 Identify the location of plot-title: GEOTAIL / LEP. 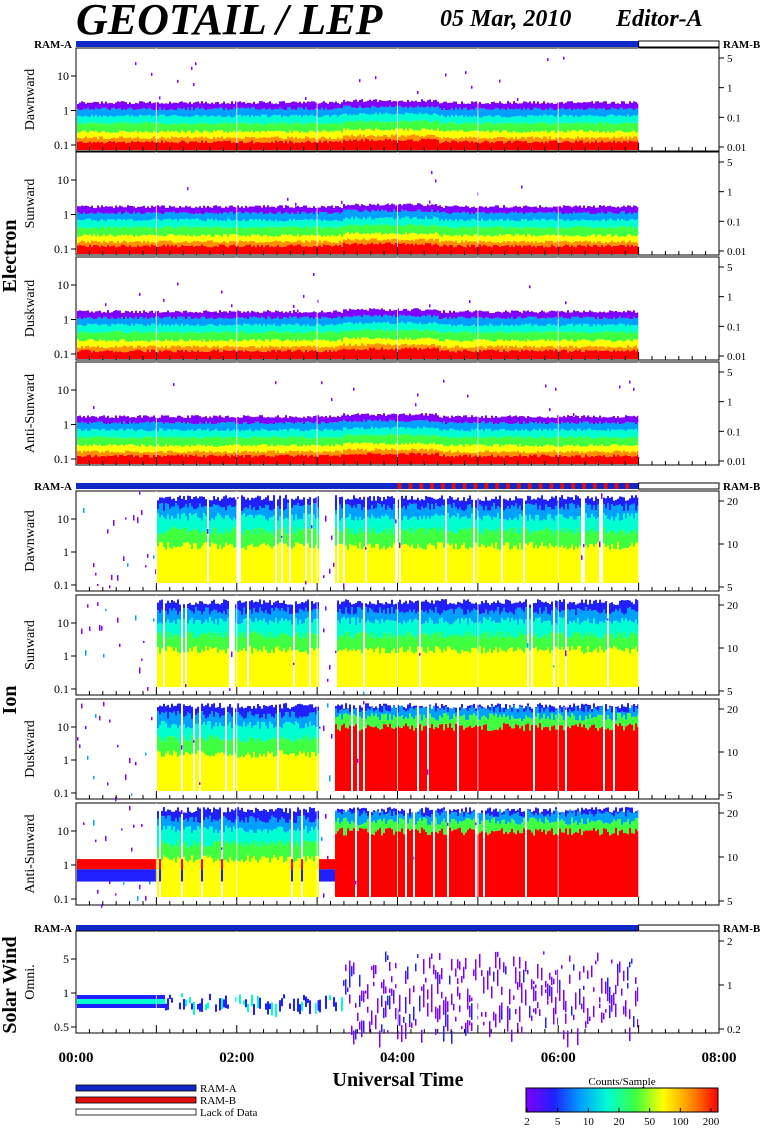
(229, 22).